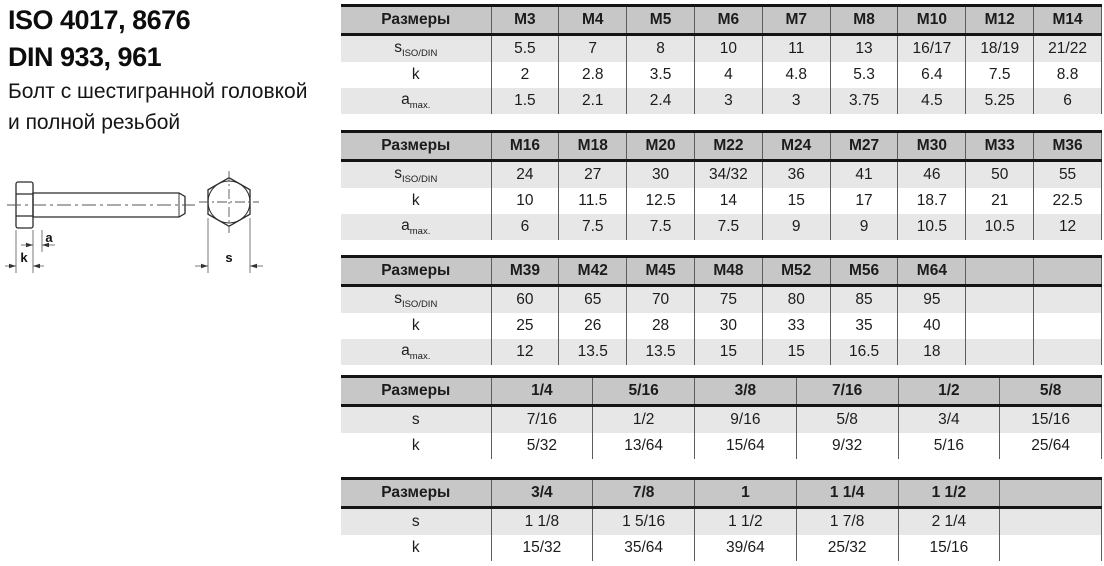  I want to click on value-cell: 25, so click(524, 326).